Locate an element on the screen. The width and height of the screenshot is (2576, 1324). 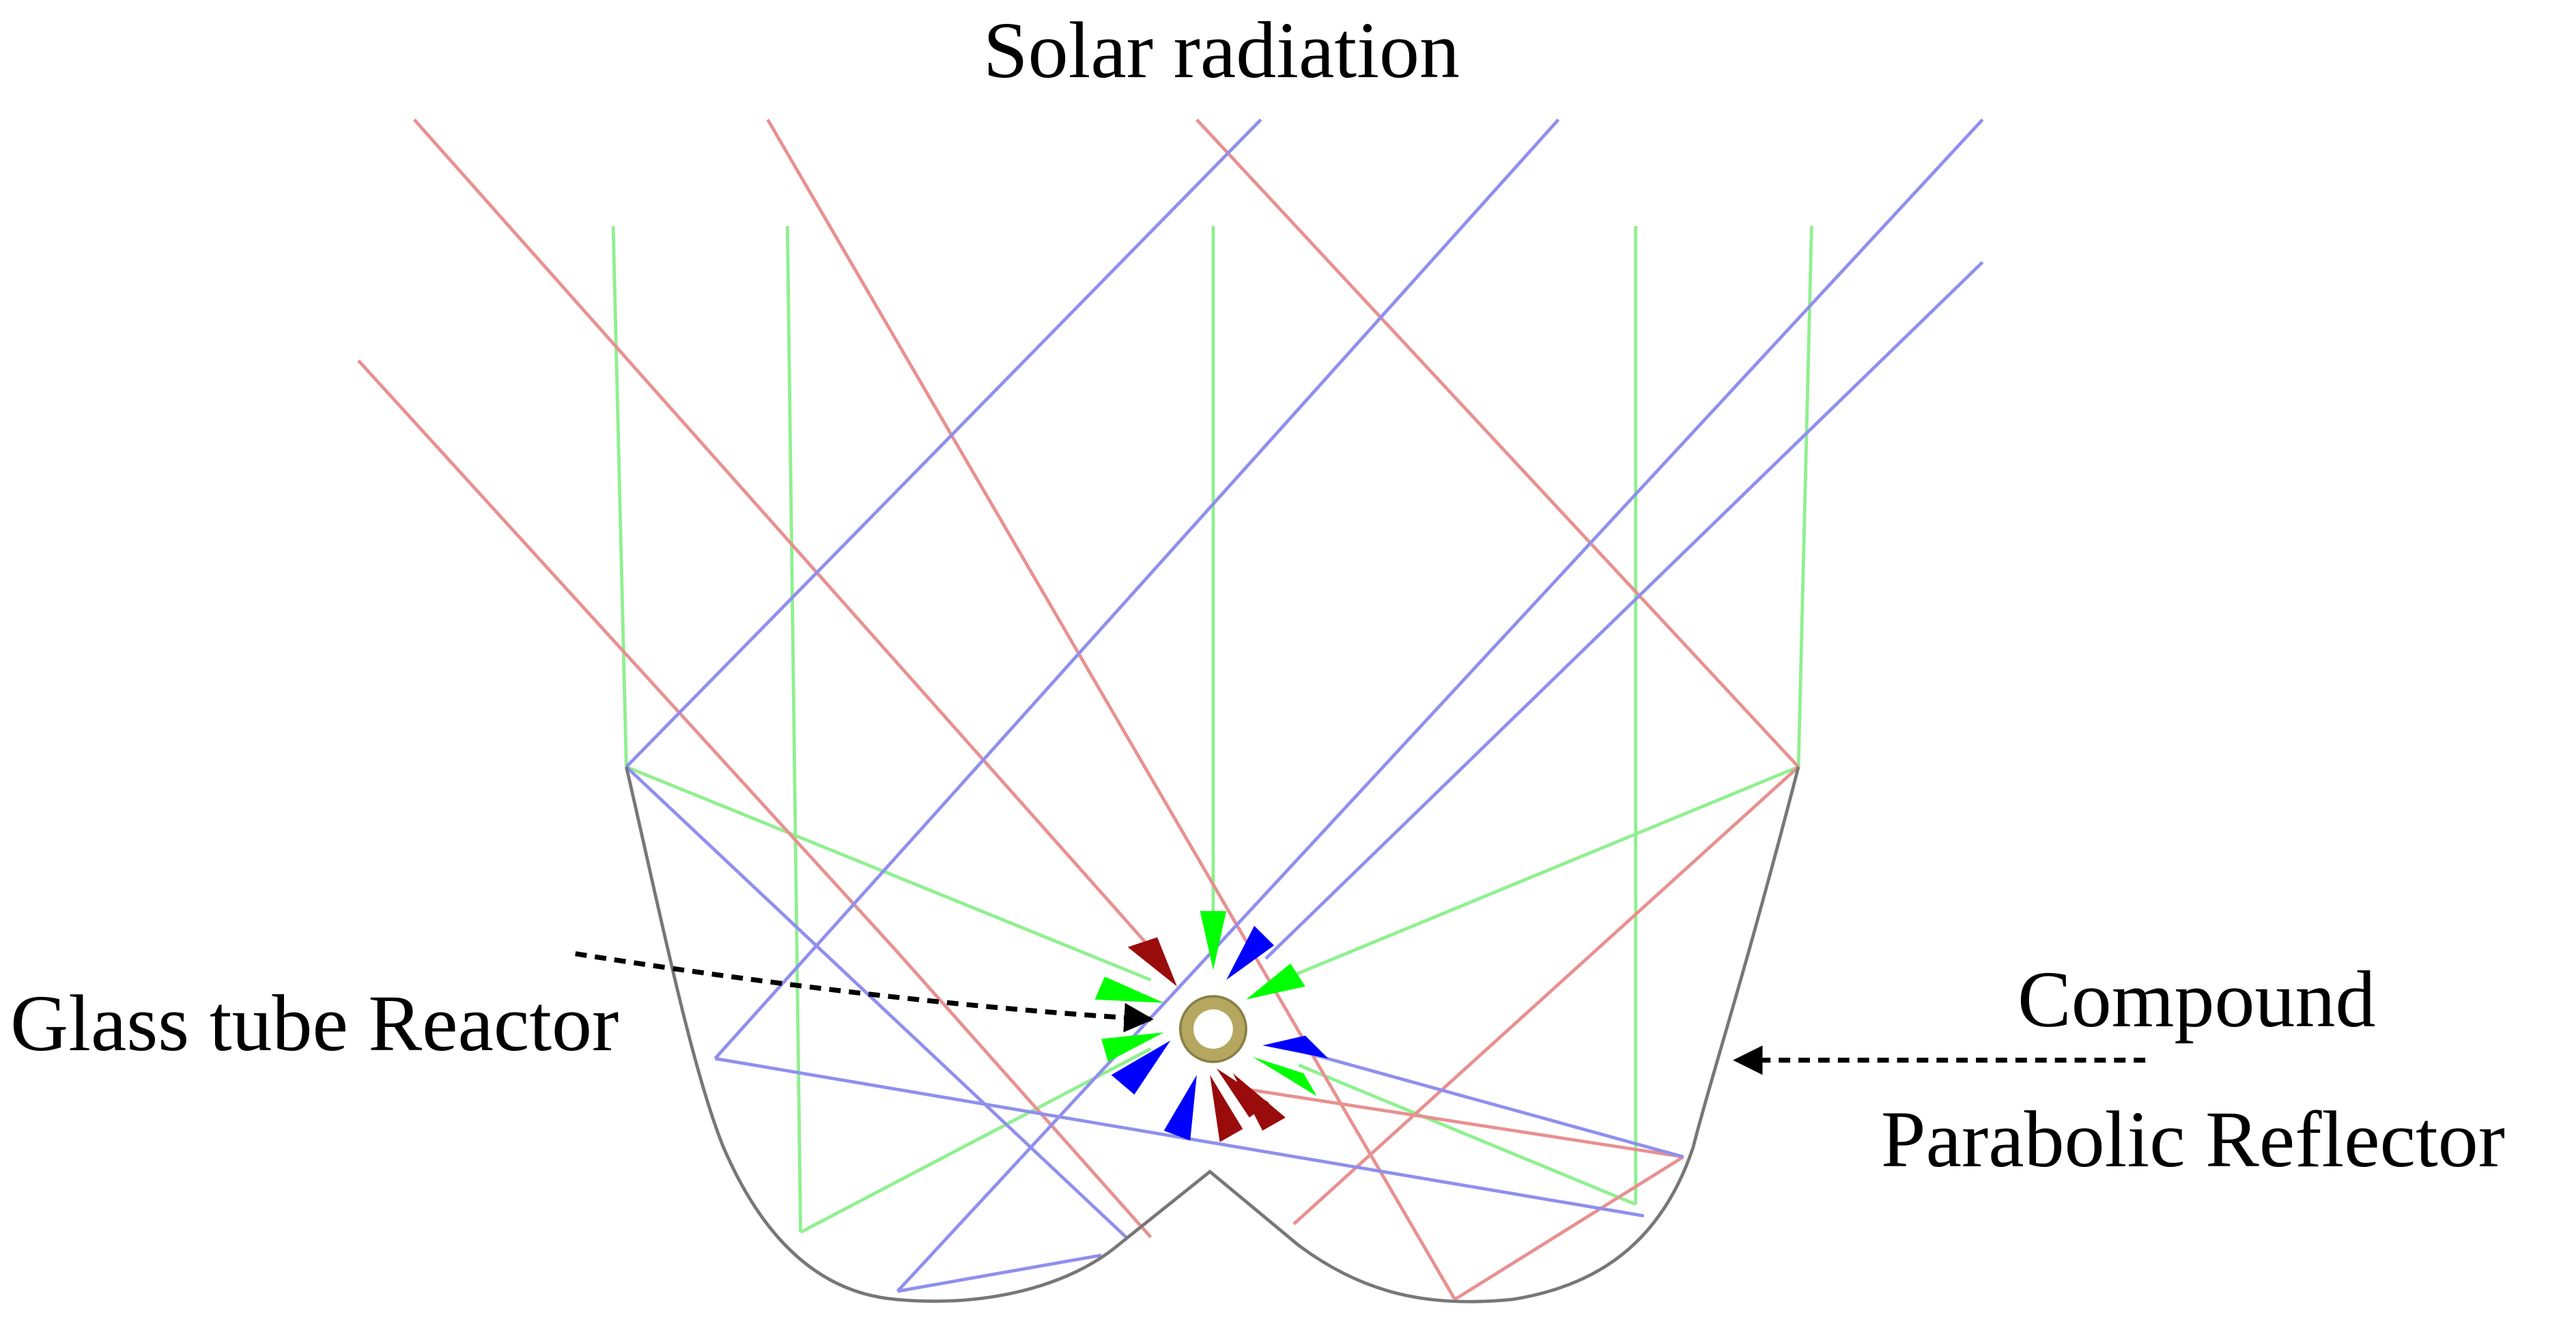
cpc-label-line1: Compound is located at coordinates (2197, 999).